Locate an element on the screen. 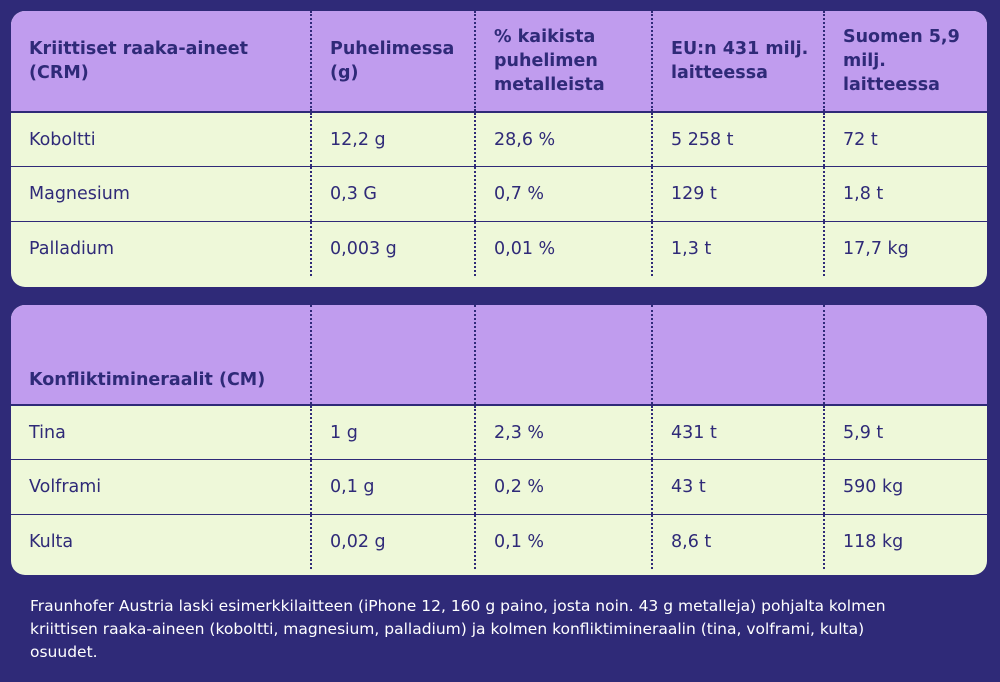 Image resolution: width=1000 pixels, height=682 pixels. table-cell: 0,02 g is located at coordinates (392, 542).